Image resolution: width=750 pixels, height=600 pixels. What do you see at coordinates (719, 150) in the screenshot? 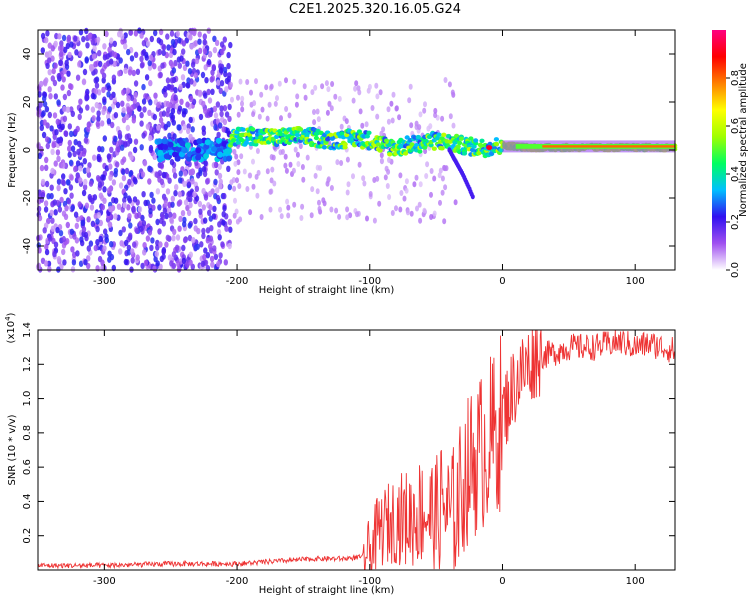
I see `colorbar-gradient` at bounding box center [719, 150].